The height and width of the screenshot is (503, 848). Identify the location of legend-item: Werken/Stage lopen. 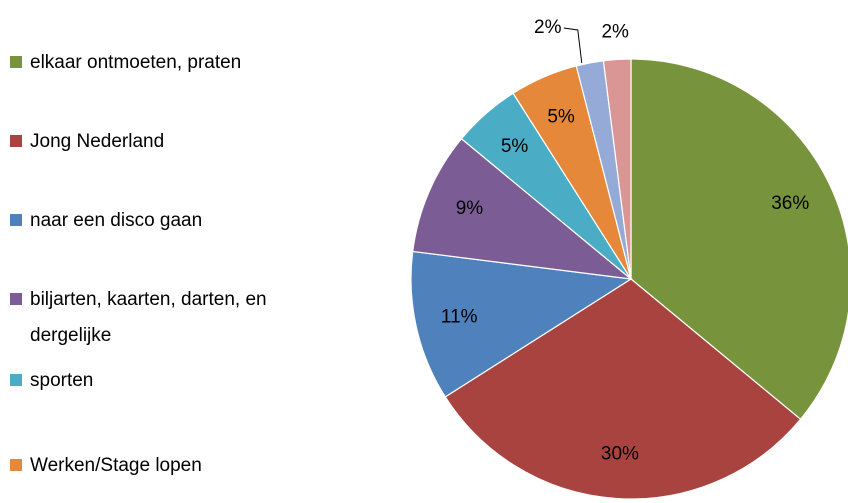
(162, 466).